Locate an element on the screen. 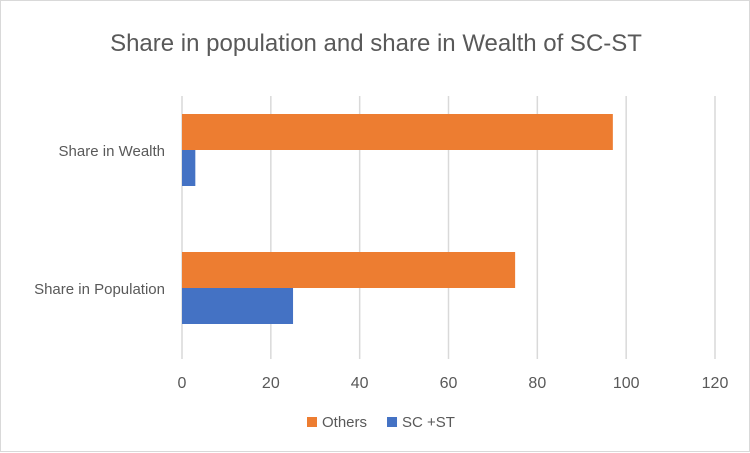  y-category-label: Share in Population is located at coordinates (99, 289).